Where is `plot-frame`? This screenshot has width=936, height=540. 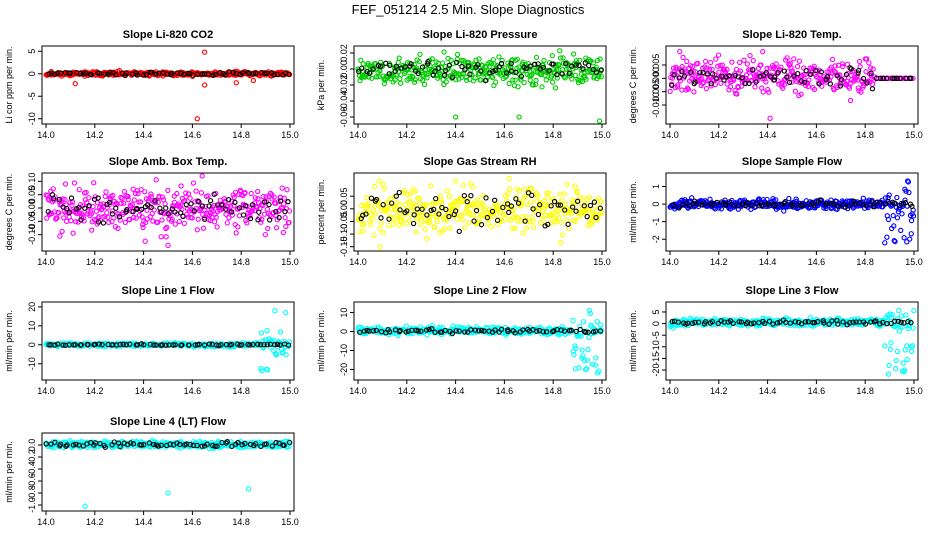 plot-frame is located at coordinates (168, 341).